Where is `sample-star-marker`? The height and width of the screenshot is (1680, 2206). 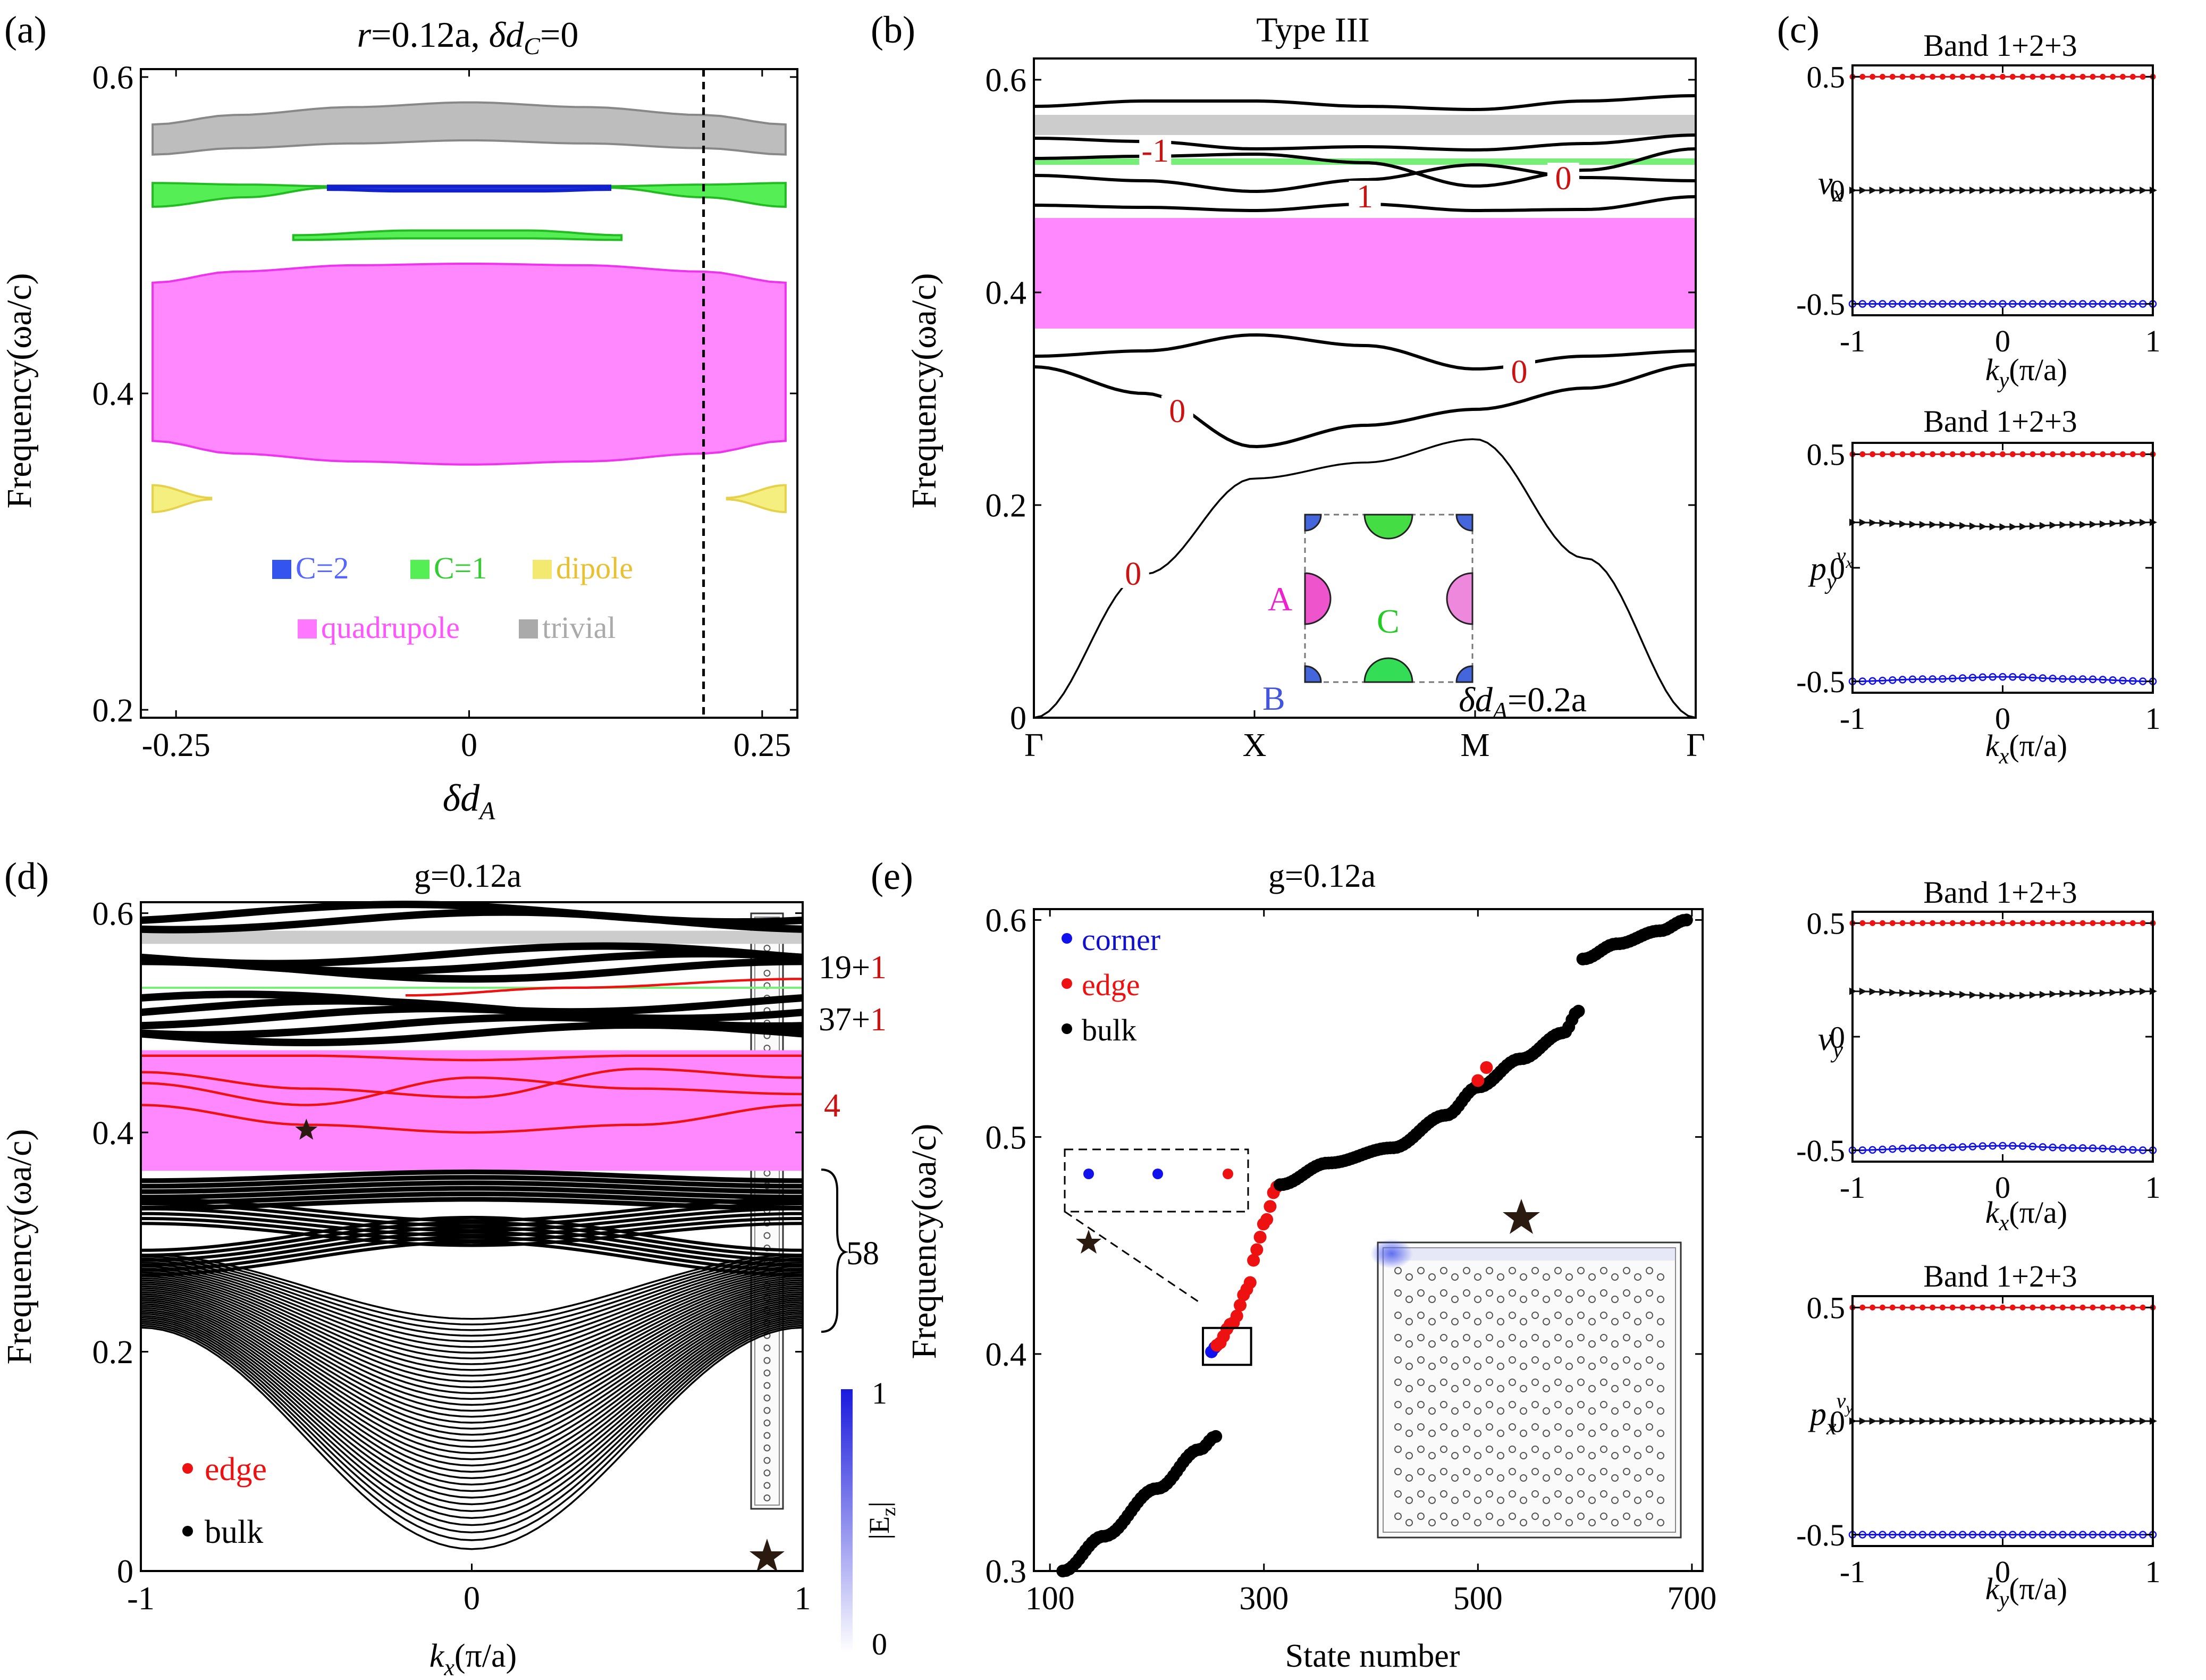
sample-star-marker is located at coordinates (1521, 1216).